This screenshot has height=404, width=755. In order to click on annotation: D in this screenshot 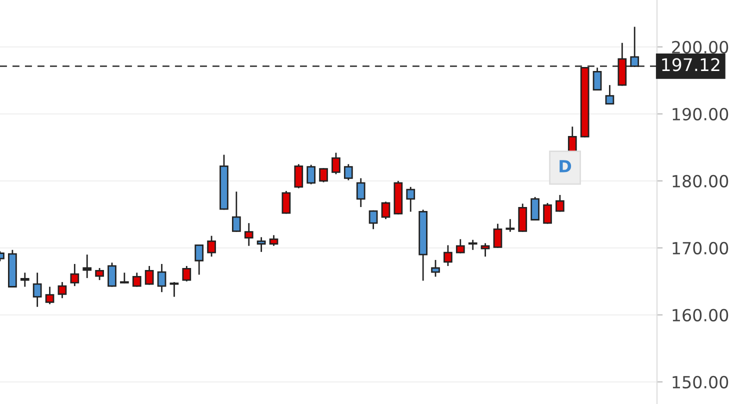, I will do `click(566, 166)`.